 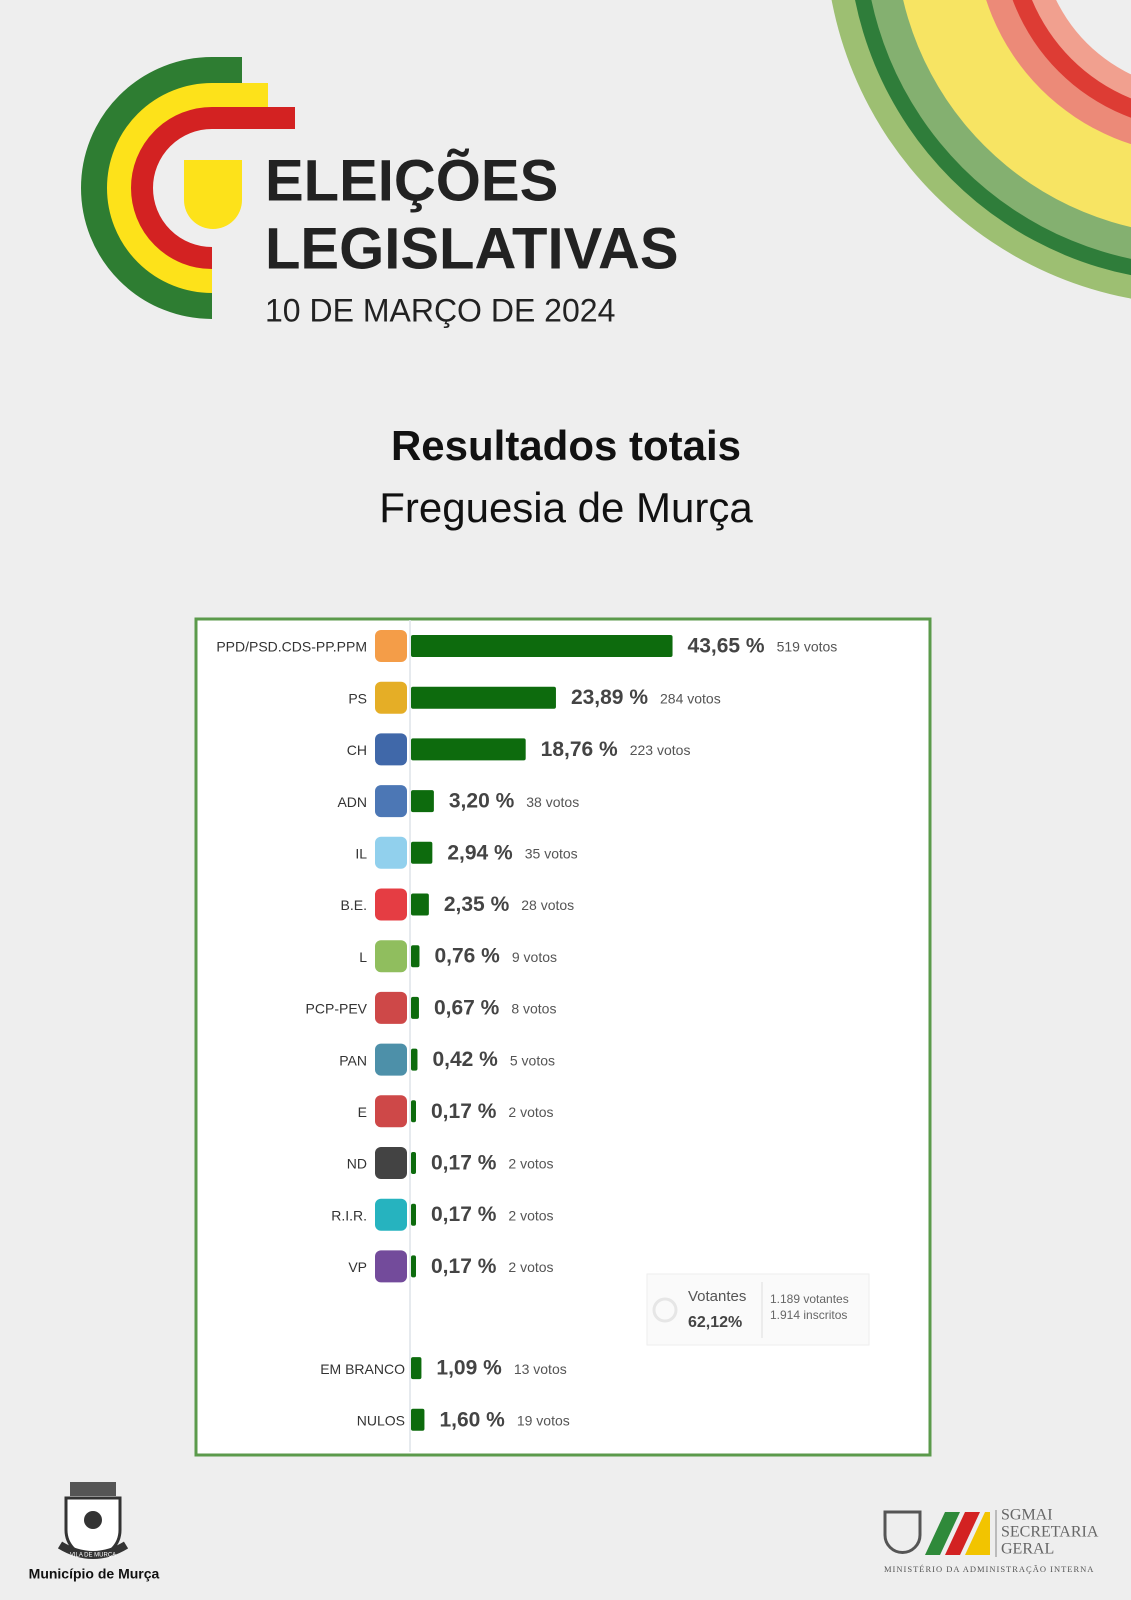 What do you see at coordinates (357, 750) in the screenshot?
I see `category-label: CH` at bounding box center [357, 750].